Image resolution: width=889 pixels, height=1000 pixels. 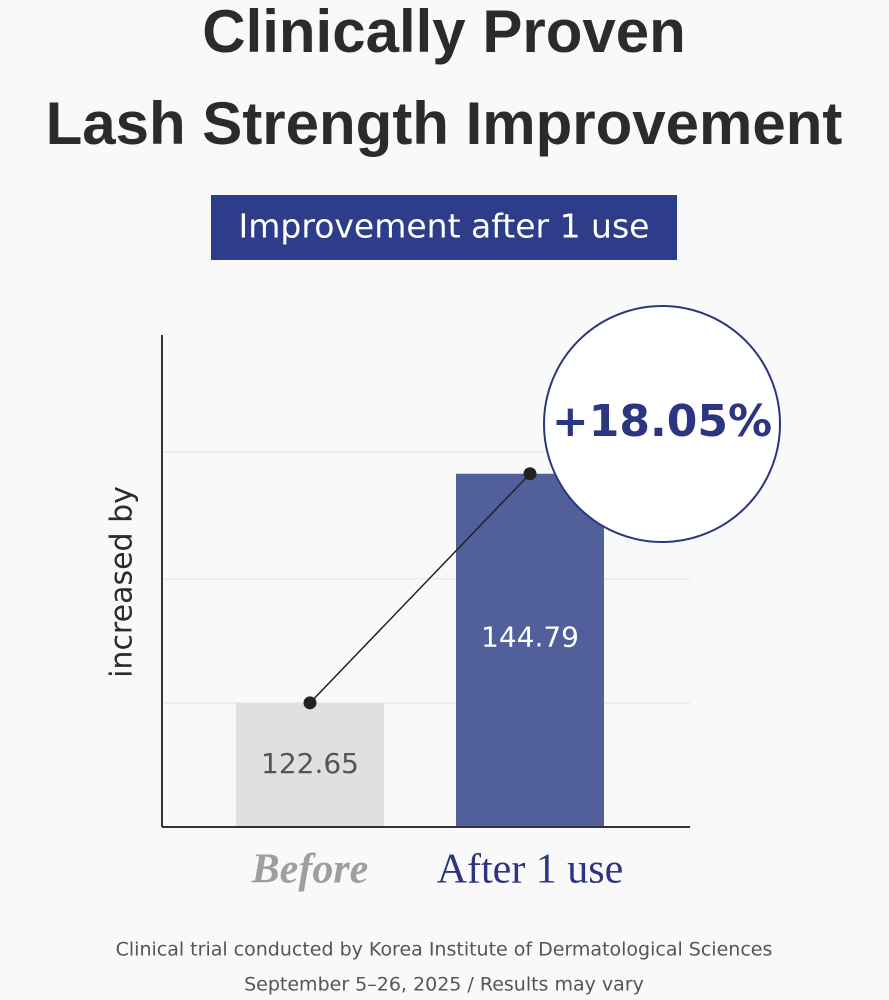 What do you see at coordinates (122, 582) in the screenshot?
I see `y-axis-label: increased by` at bounding box center [122, 582].